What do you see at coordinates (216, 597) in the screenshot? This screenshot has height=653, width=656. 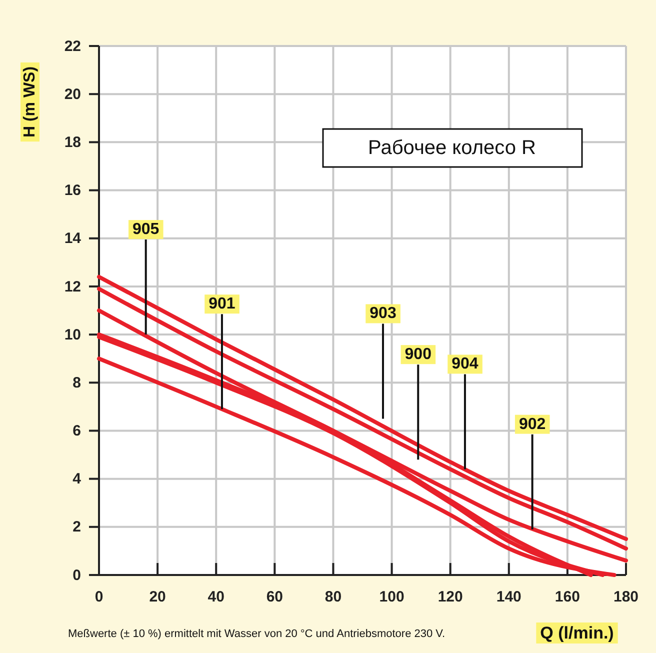 I see `x-tick-label: 40` at bounding box center [216, 597].